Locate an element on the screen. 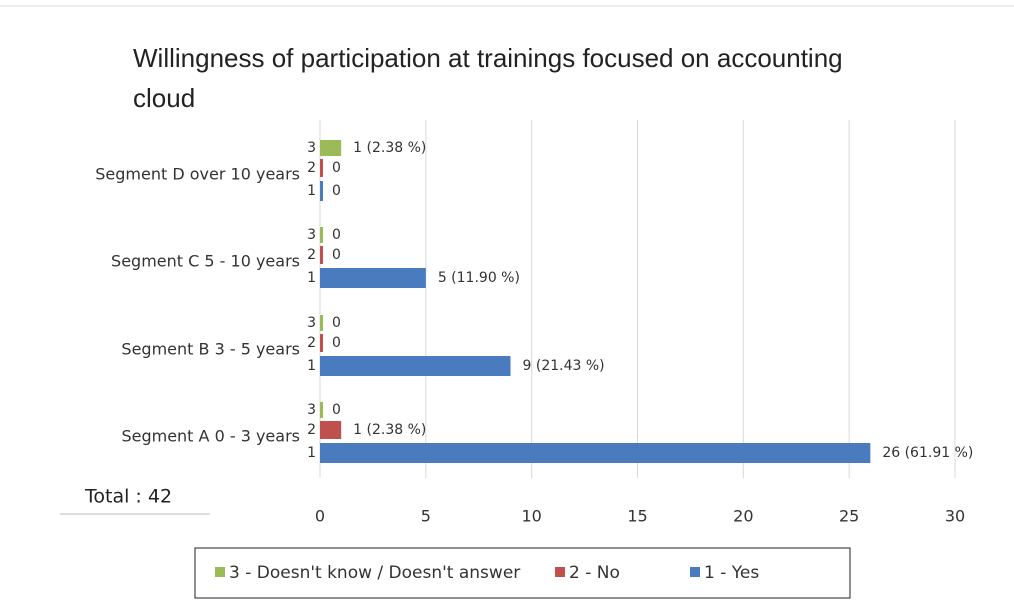 This screenshot has height=613, width=1014. data-label: 26 (61.91 %) is located at coordinates (927, 453).